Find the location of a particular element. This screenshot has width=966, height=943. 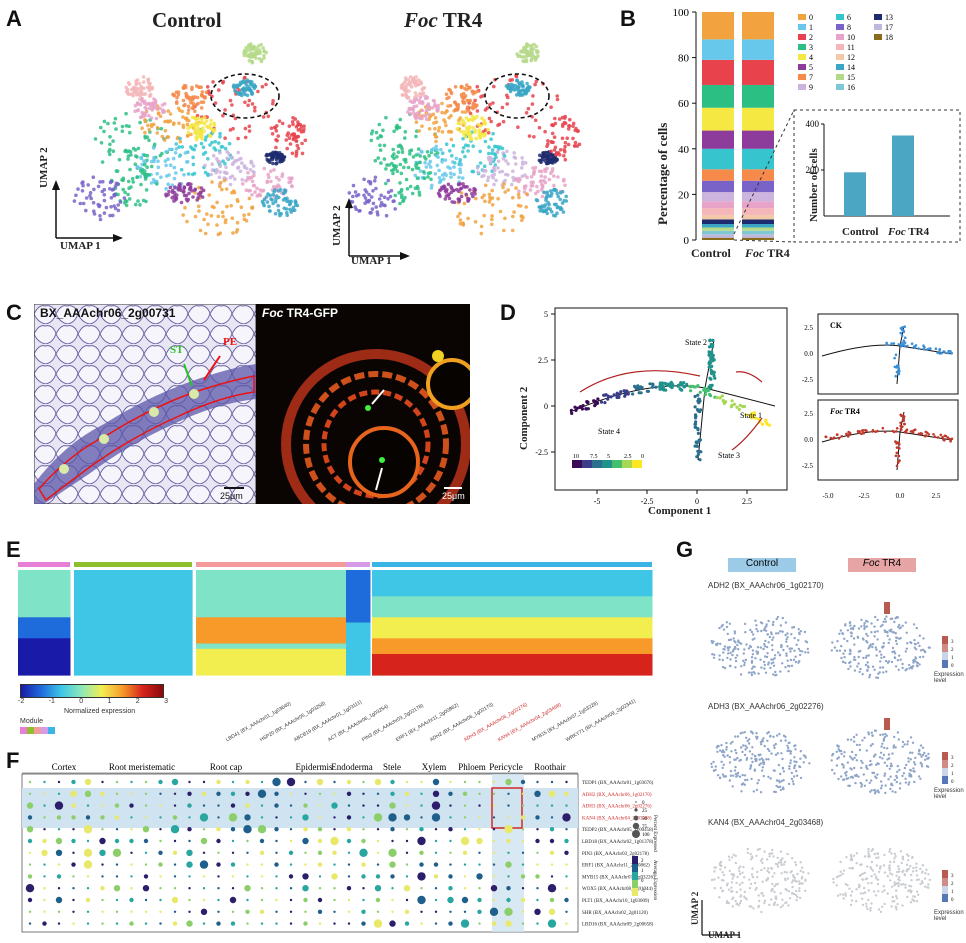

panel-g-legend-cell is located at coordinates (945, 640).